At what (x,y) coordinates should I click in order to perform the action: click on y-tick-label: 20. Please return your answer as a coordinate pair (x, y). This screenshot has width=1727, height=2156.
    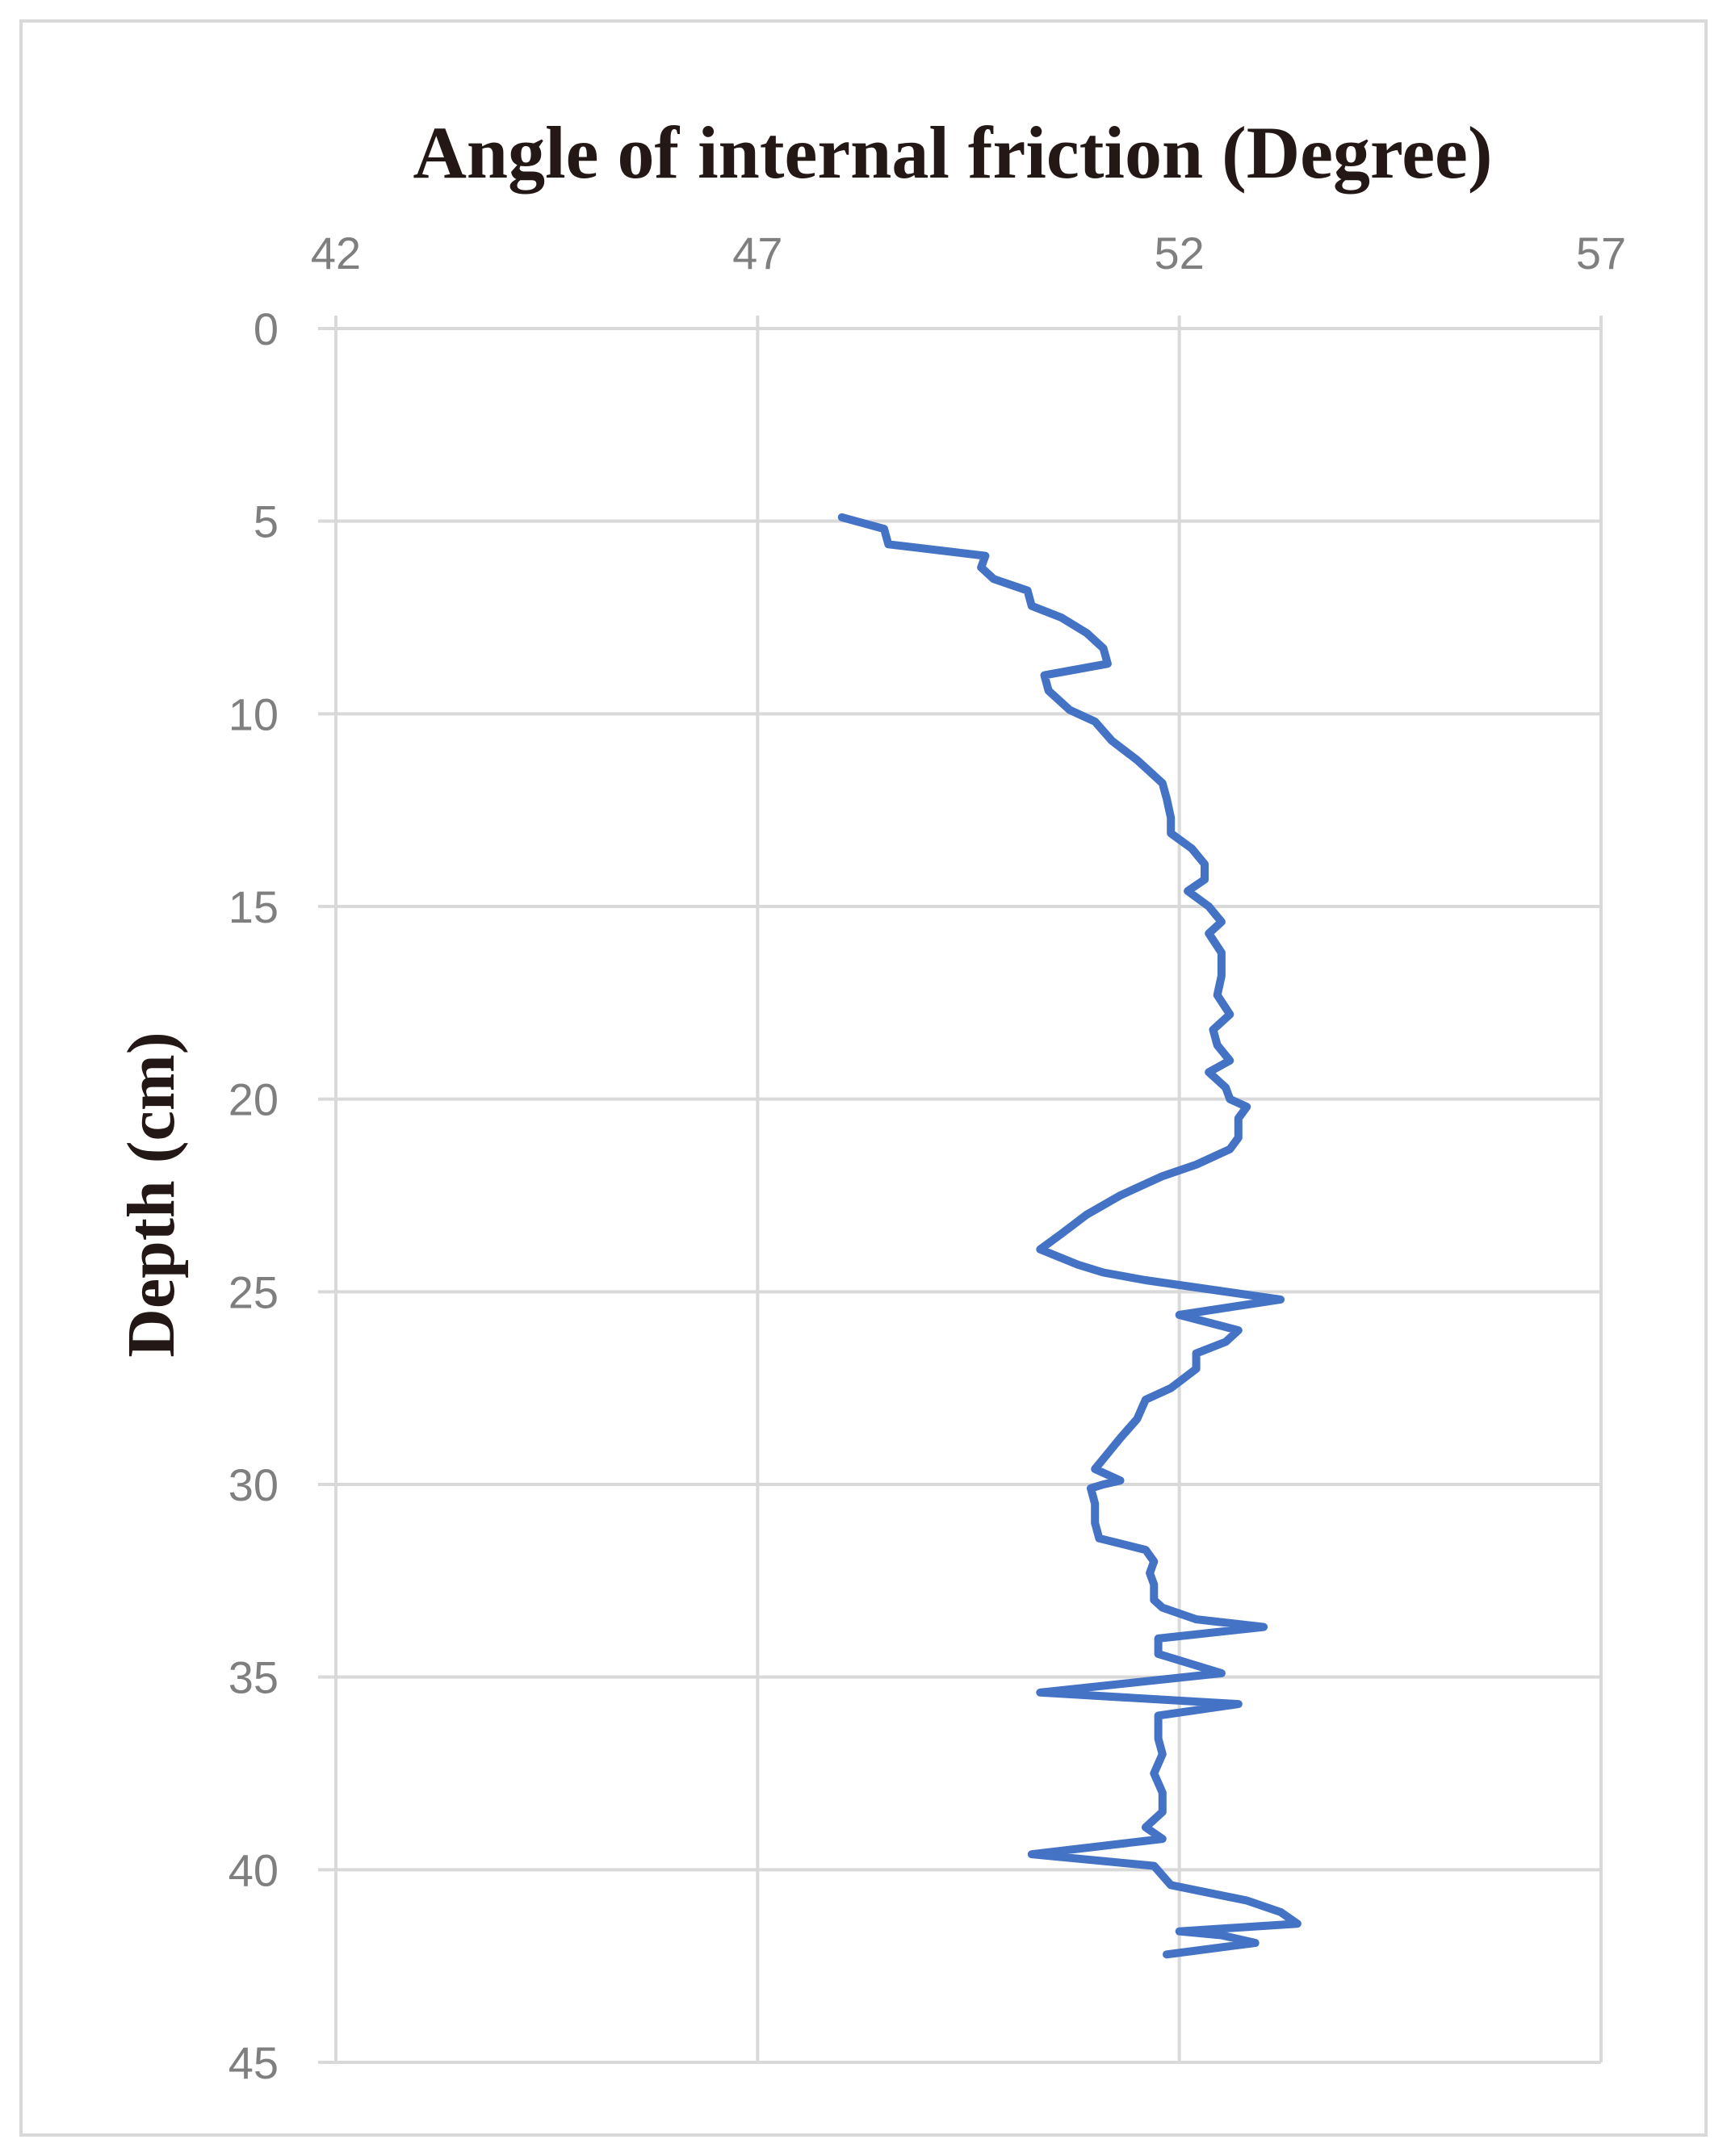
    Looking at the image, I should click on (253, 1099).